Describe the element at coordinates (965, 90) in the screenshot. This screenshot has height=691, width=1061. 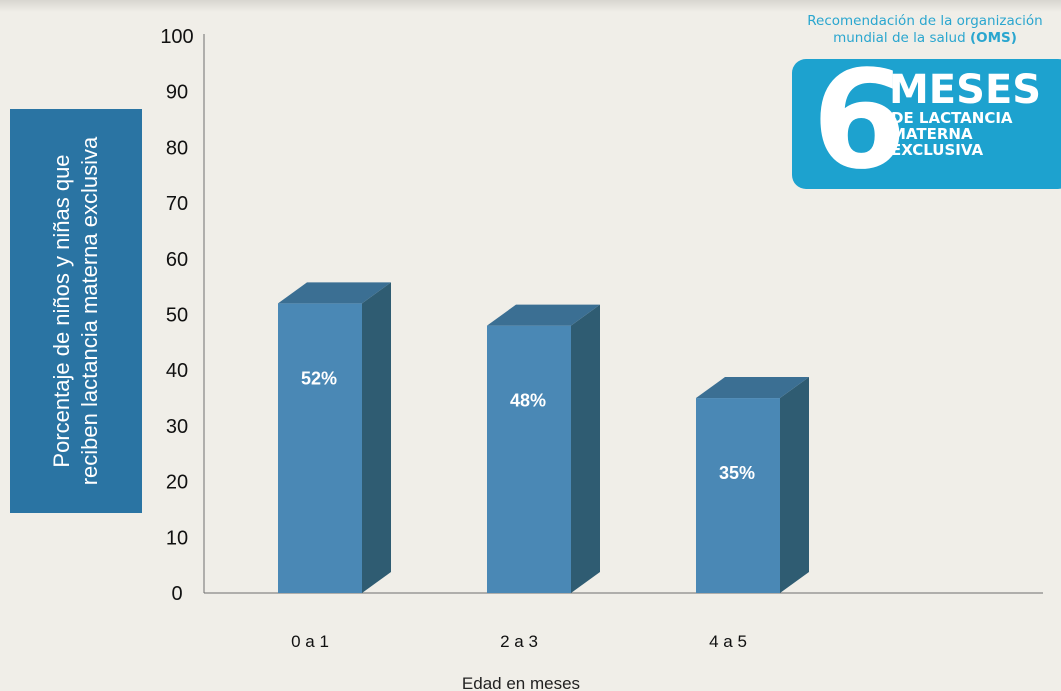
I see `oms-badge-title: MESES` at that location.